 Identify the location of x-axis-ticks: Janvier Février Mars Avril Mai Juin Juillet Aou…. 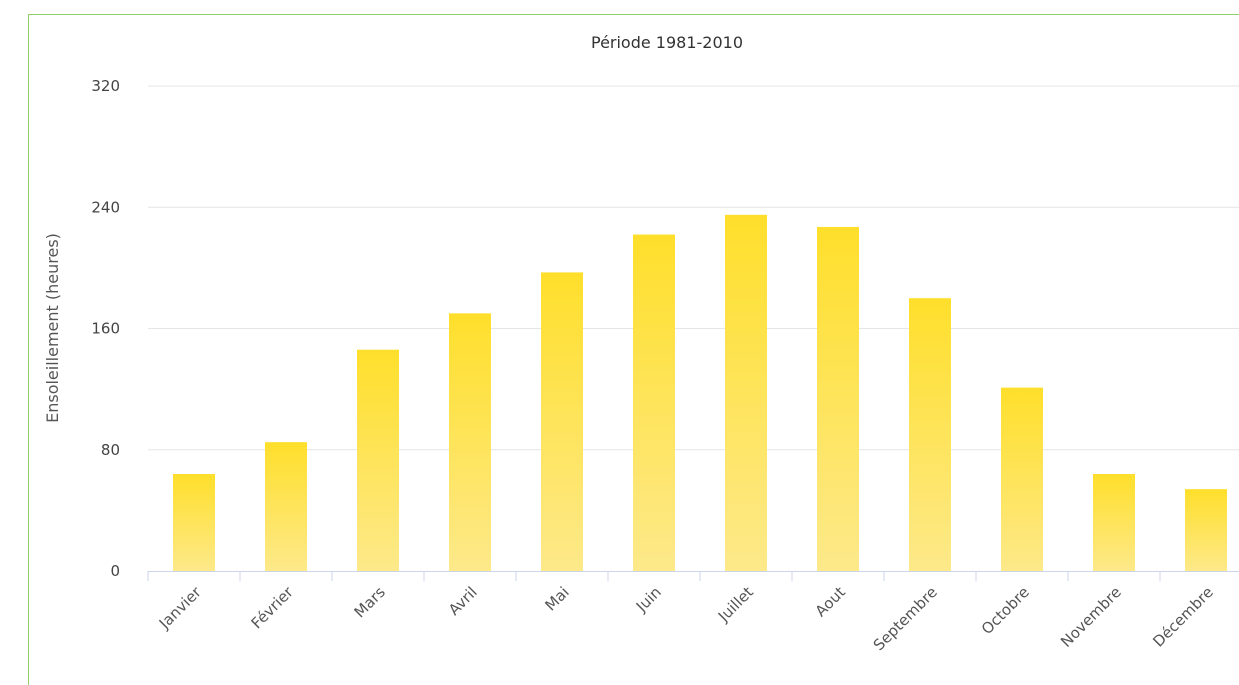
(686, 619).